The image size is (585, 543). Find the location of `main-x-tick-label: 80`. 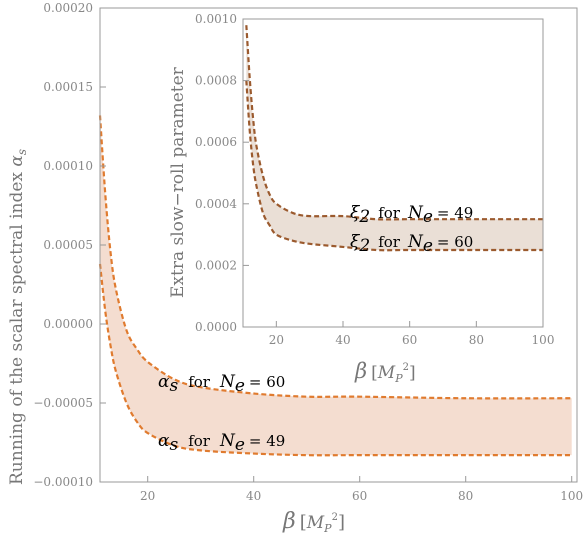

main-x-tick-label: 80 is located at coordinates (465, 496).